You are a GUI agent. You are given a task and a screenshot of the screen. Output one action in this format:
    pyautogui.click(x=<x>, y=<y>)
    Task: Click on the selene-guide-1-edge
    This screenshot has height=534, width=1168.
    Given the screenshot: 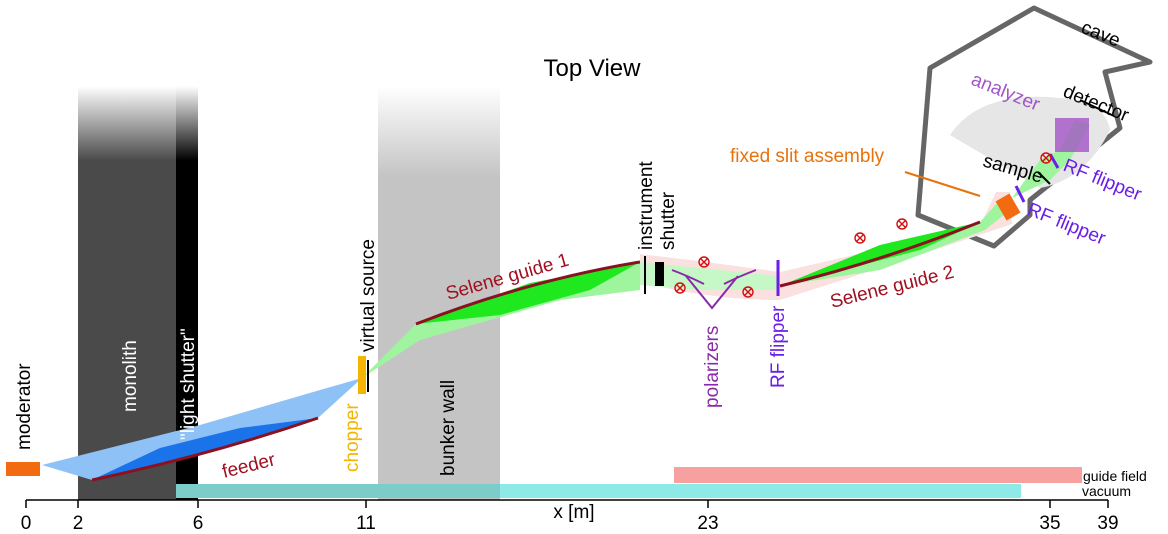 What is the action you would take?
    pyautogui.click(x=528, y=293)
    